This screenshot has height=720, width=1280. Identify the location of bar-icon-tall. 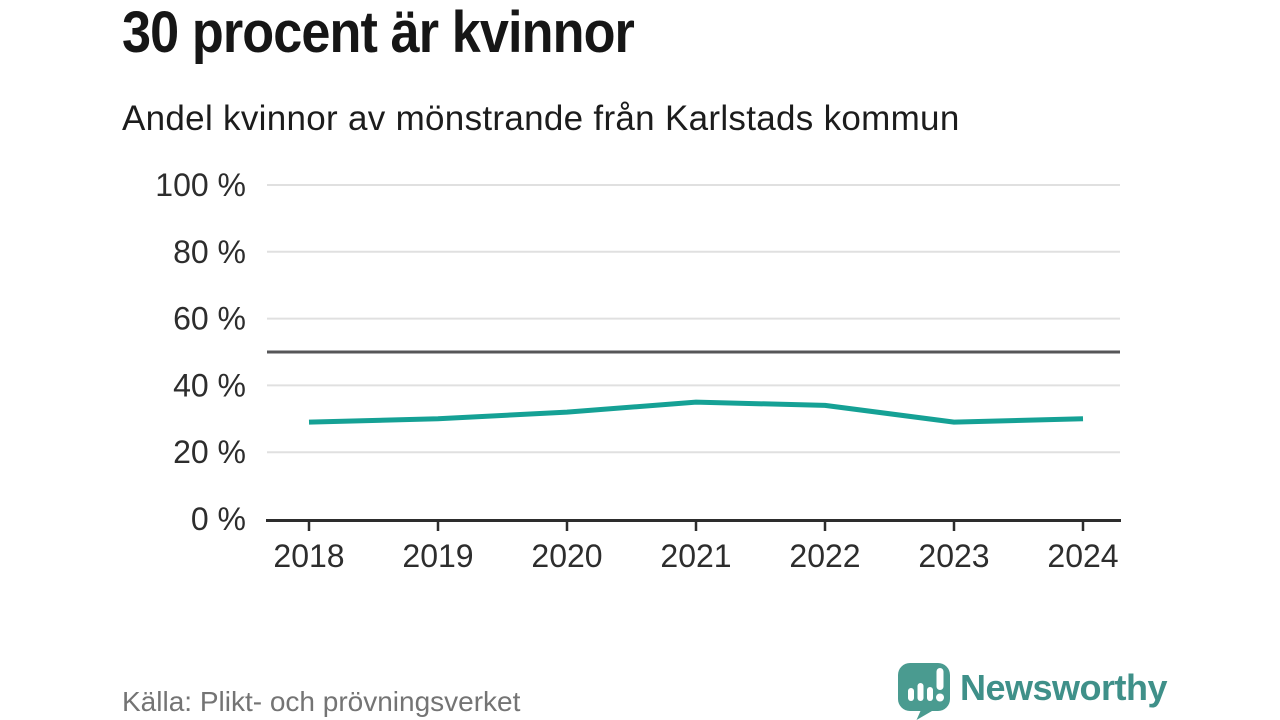
(920, 692).